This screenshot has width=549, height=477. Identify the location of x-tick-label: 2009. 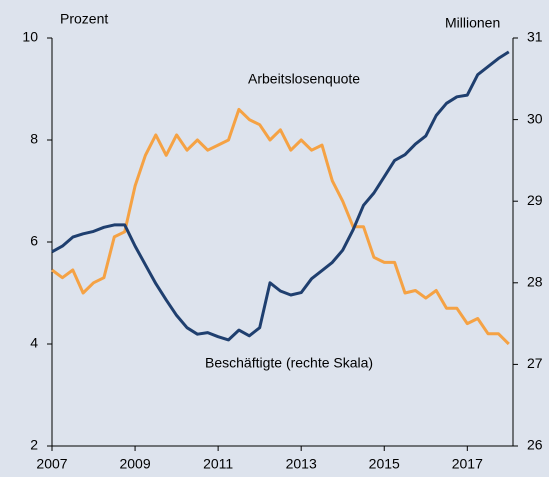
(134, 464).